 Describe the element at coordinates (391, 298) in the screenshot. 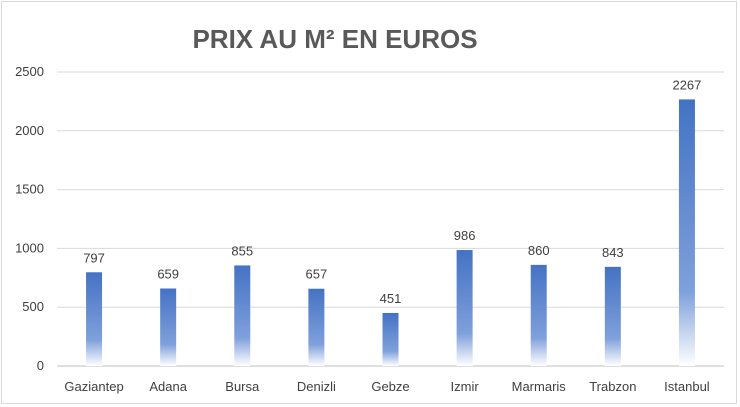

I see `data-label: 451` at that location.